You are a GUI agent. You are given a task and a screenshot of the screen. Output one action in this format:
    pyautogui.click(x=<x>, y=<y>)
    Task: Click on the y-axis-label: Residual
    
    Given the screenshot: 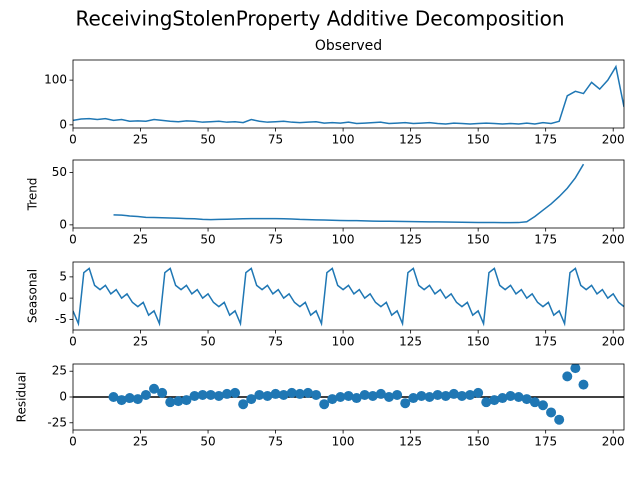 What is the action you would take?
    pyautogui.click(x=22, y=397)
    